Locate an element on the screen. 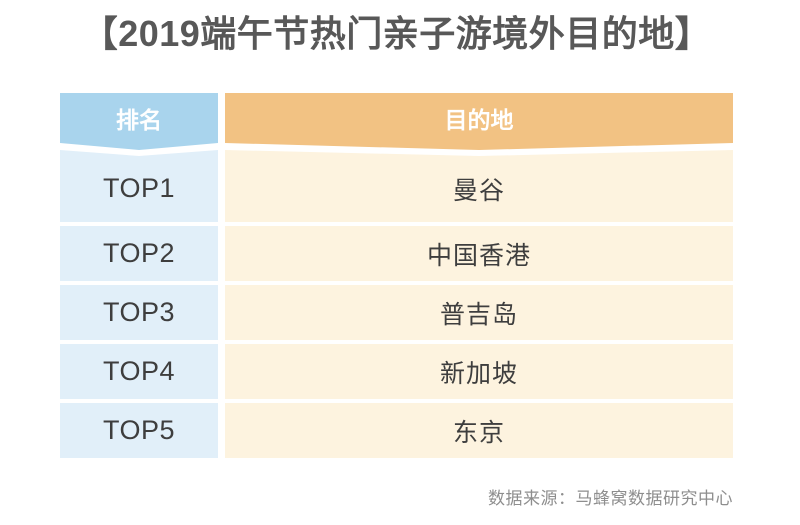  column-header-destination: 目的地 is located at coordinates (479, 121).